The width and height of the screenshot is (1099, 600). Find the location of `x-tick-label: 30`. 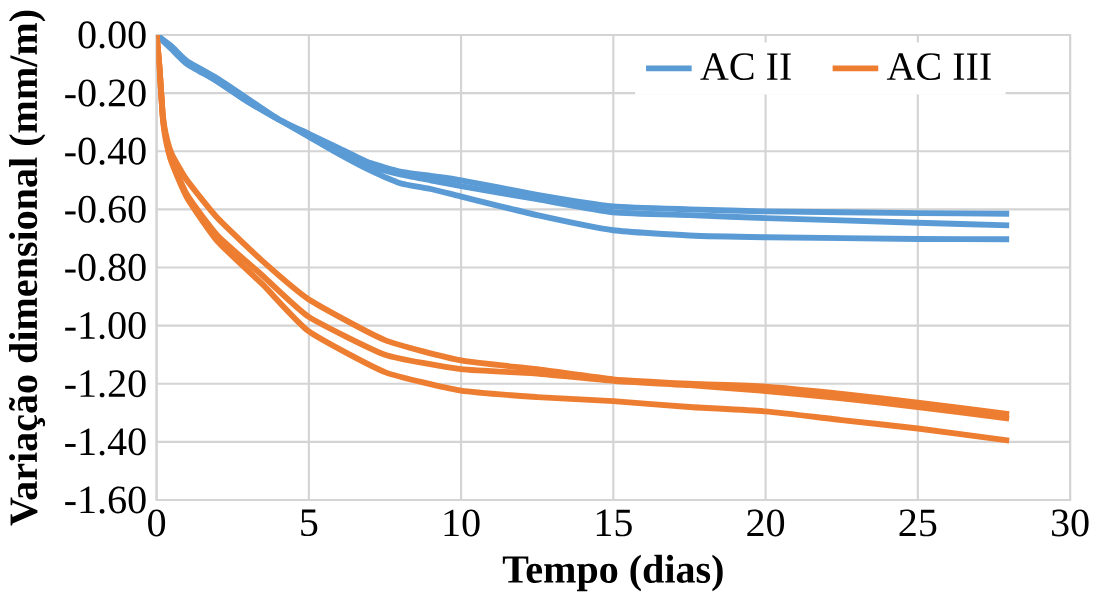

x-tick-label: 30 is located at coordinates (1070, 523).